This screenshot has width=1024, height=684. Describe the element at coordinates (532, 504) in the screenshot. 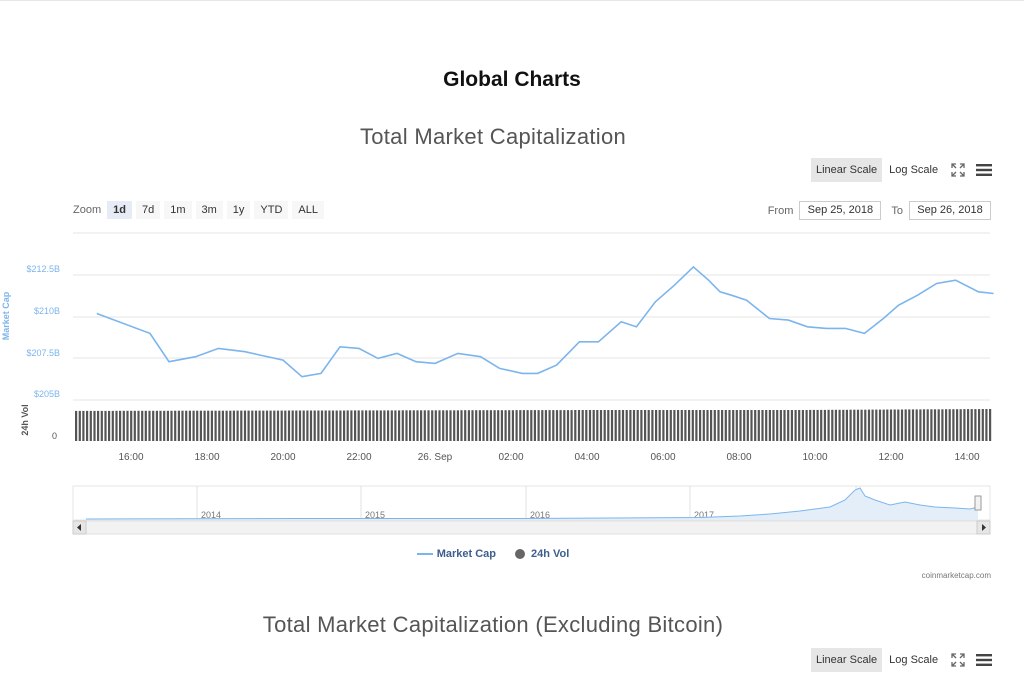

I see `navigator-area` at that location.